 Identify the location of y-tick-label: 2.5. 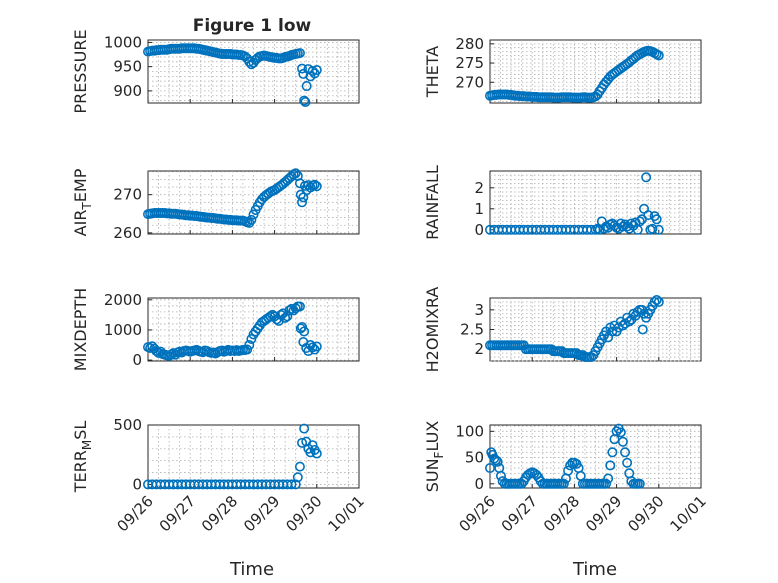
(472, 330).